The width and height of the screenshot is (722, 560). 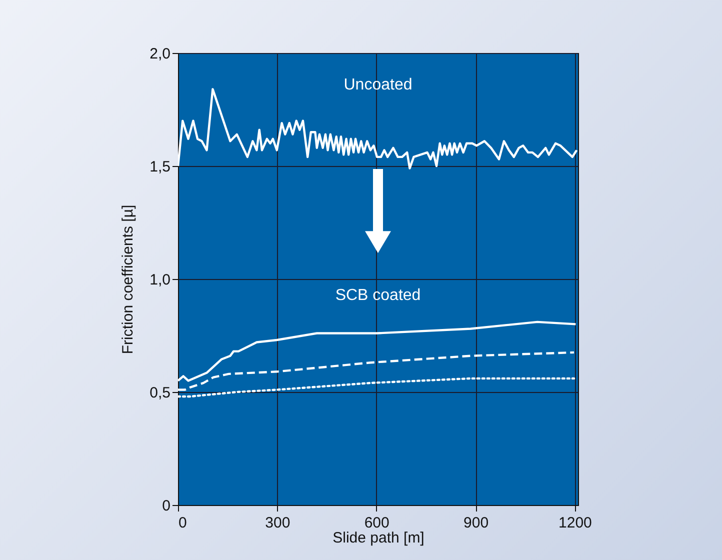 I want to click on annotation: SCB coated, so click(x=378, y=295).